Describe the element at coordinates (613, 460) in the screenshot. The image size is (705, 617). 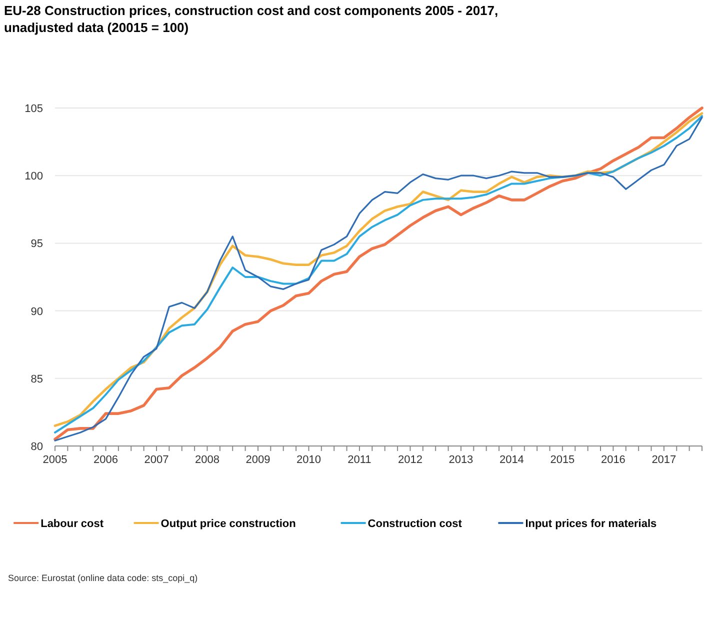
I see `x-tick-label: 2016` at that location.